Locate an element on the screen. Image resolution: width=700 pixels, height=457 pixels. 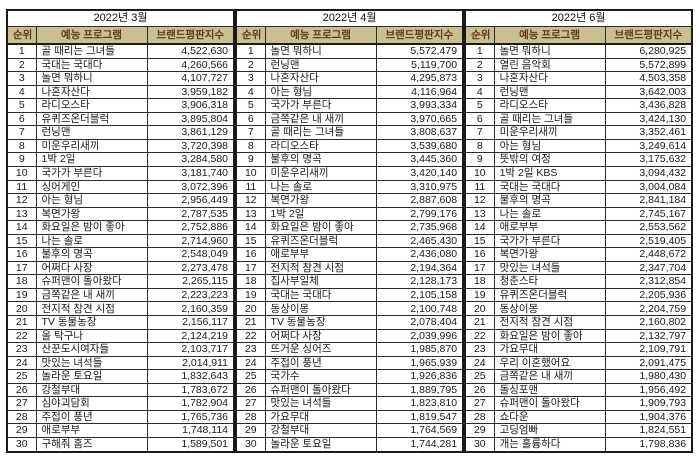
rank-cell: 16 is located at coordinates (479, 254).